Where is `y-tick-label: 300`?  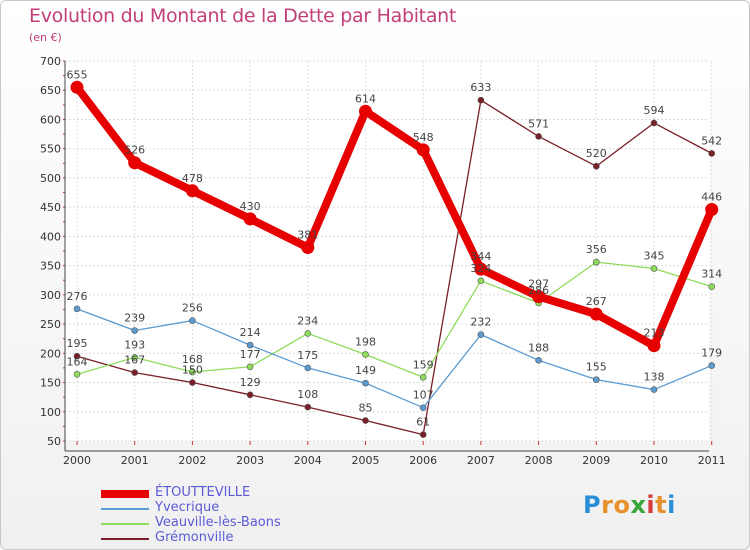 y-tick-label: 300 is located at coordinates (50, 295).